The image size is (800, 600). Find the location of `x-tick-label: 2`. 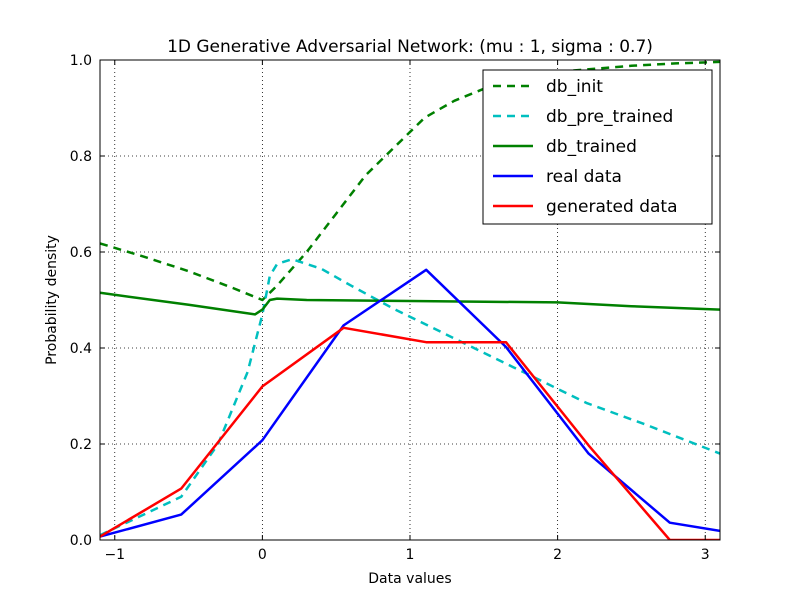

x-tick-label: 2 is located at coordinates (557, 555).